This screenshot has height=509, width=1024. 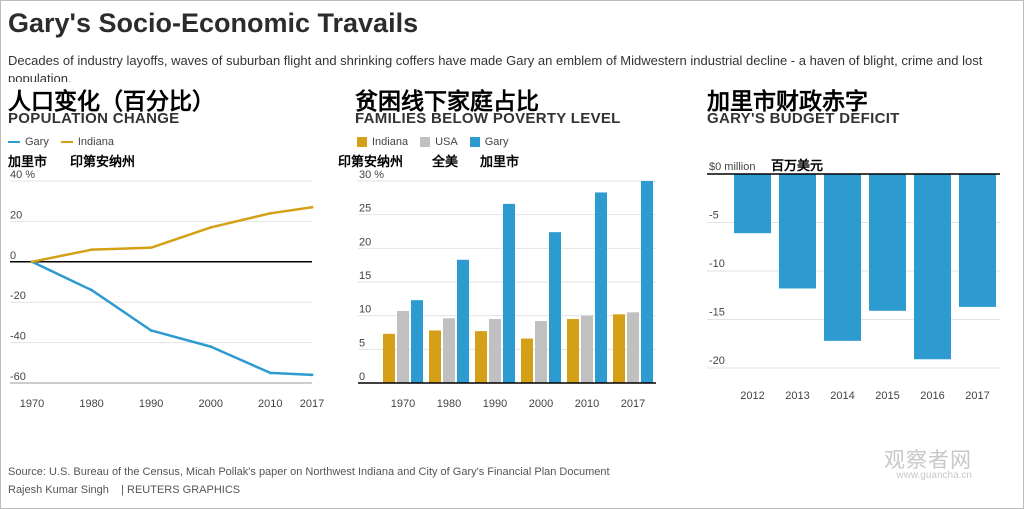 I want to click on x-tick-label: 2015, so click(x=887, y=396).